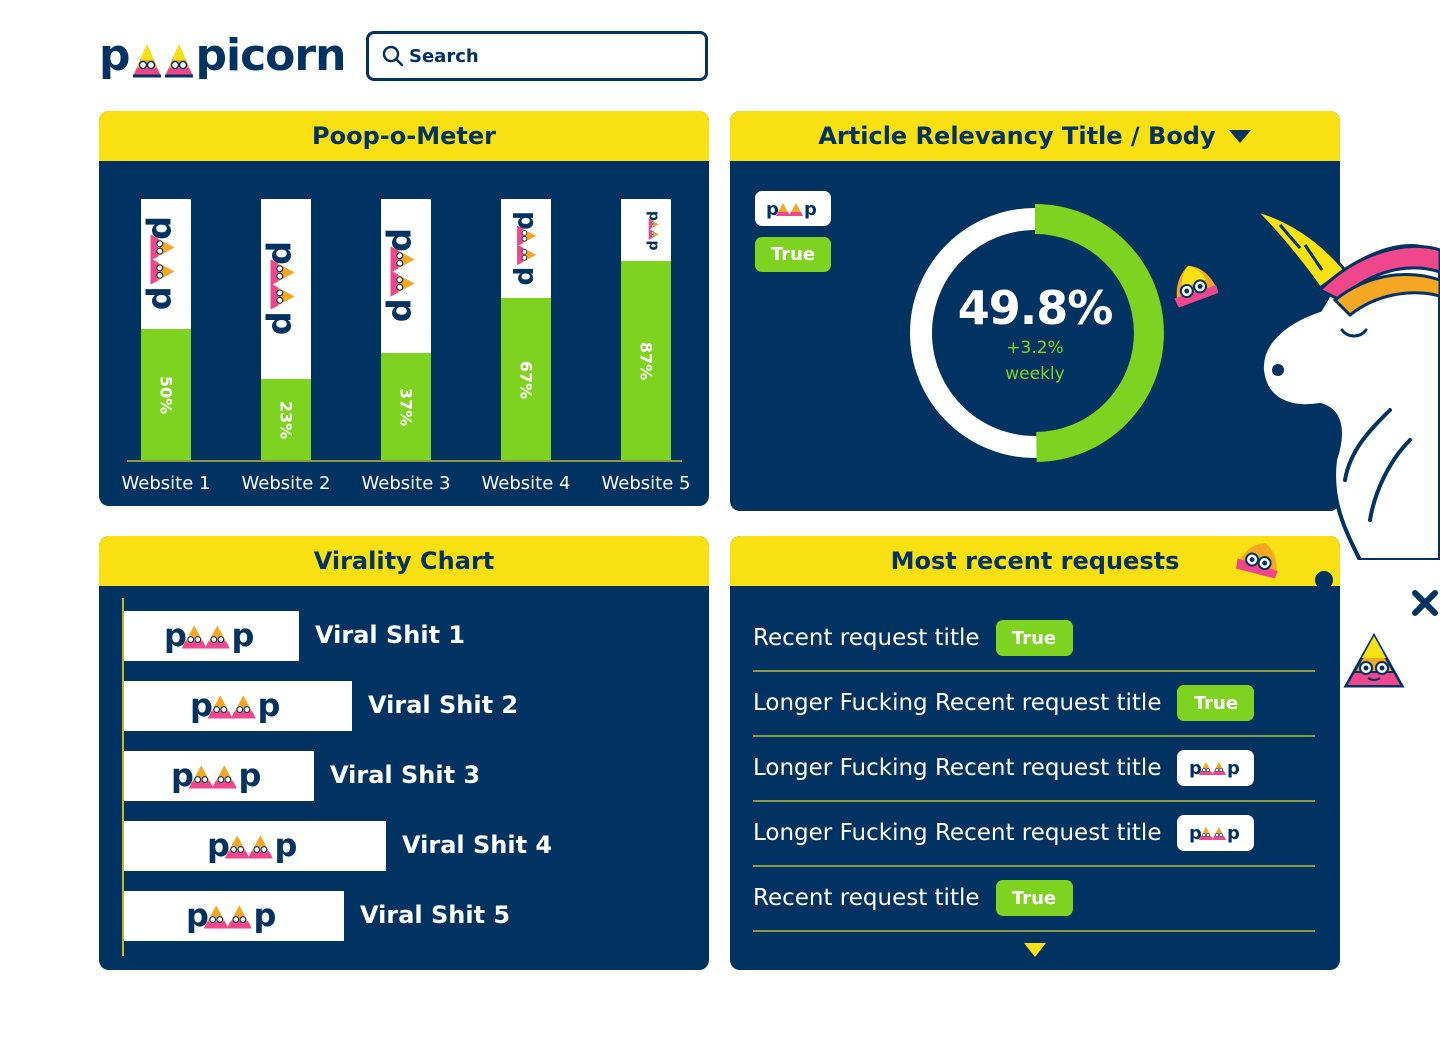 The image size is (1440, 1037). I want to click on request-row: Longer Fucking Recent request title True, so click(1034, 704).